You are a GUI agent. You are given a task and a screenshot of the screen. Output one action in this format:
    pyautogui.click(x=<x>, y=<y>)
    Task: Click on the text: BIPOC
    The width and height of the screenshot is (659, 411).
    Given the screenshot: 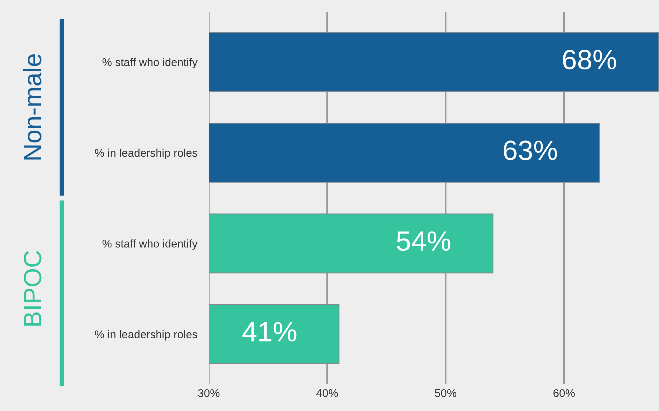 What is the action you would take?
    pyautogui.click(x=33, y=288)
    